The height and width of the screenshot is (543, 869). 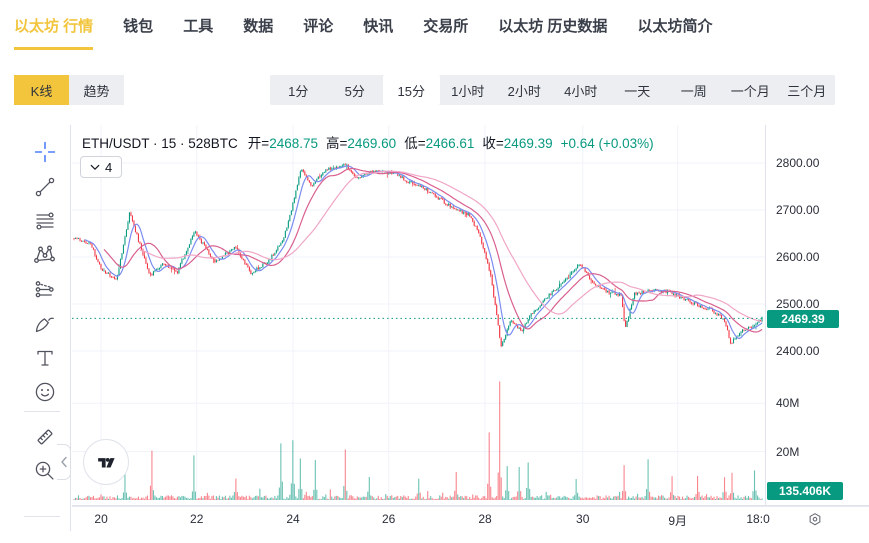 I want to click on time-tick-label: 18:0, so click(x=758, y=519).